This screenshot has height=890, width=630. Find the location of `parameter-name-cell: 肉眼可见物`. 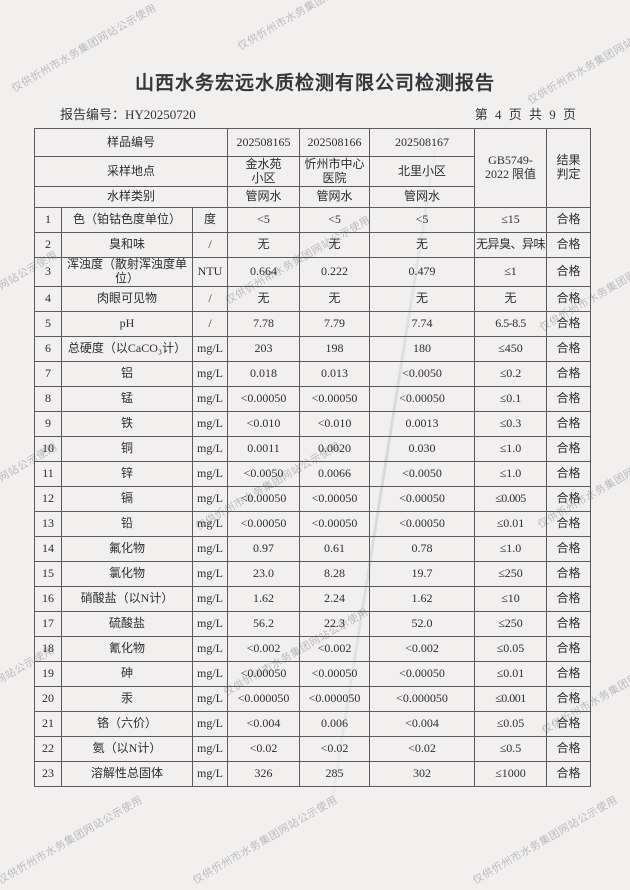

parameter-name-cell: 肉眼可见物 is located at coordinates (127, 298).